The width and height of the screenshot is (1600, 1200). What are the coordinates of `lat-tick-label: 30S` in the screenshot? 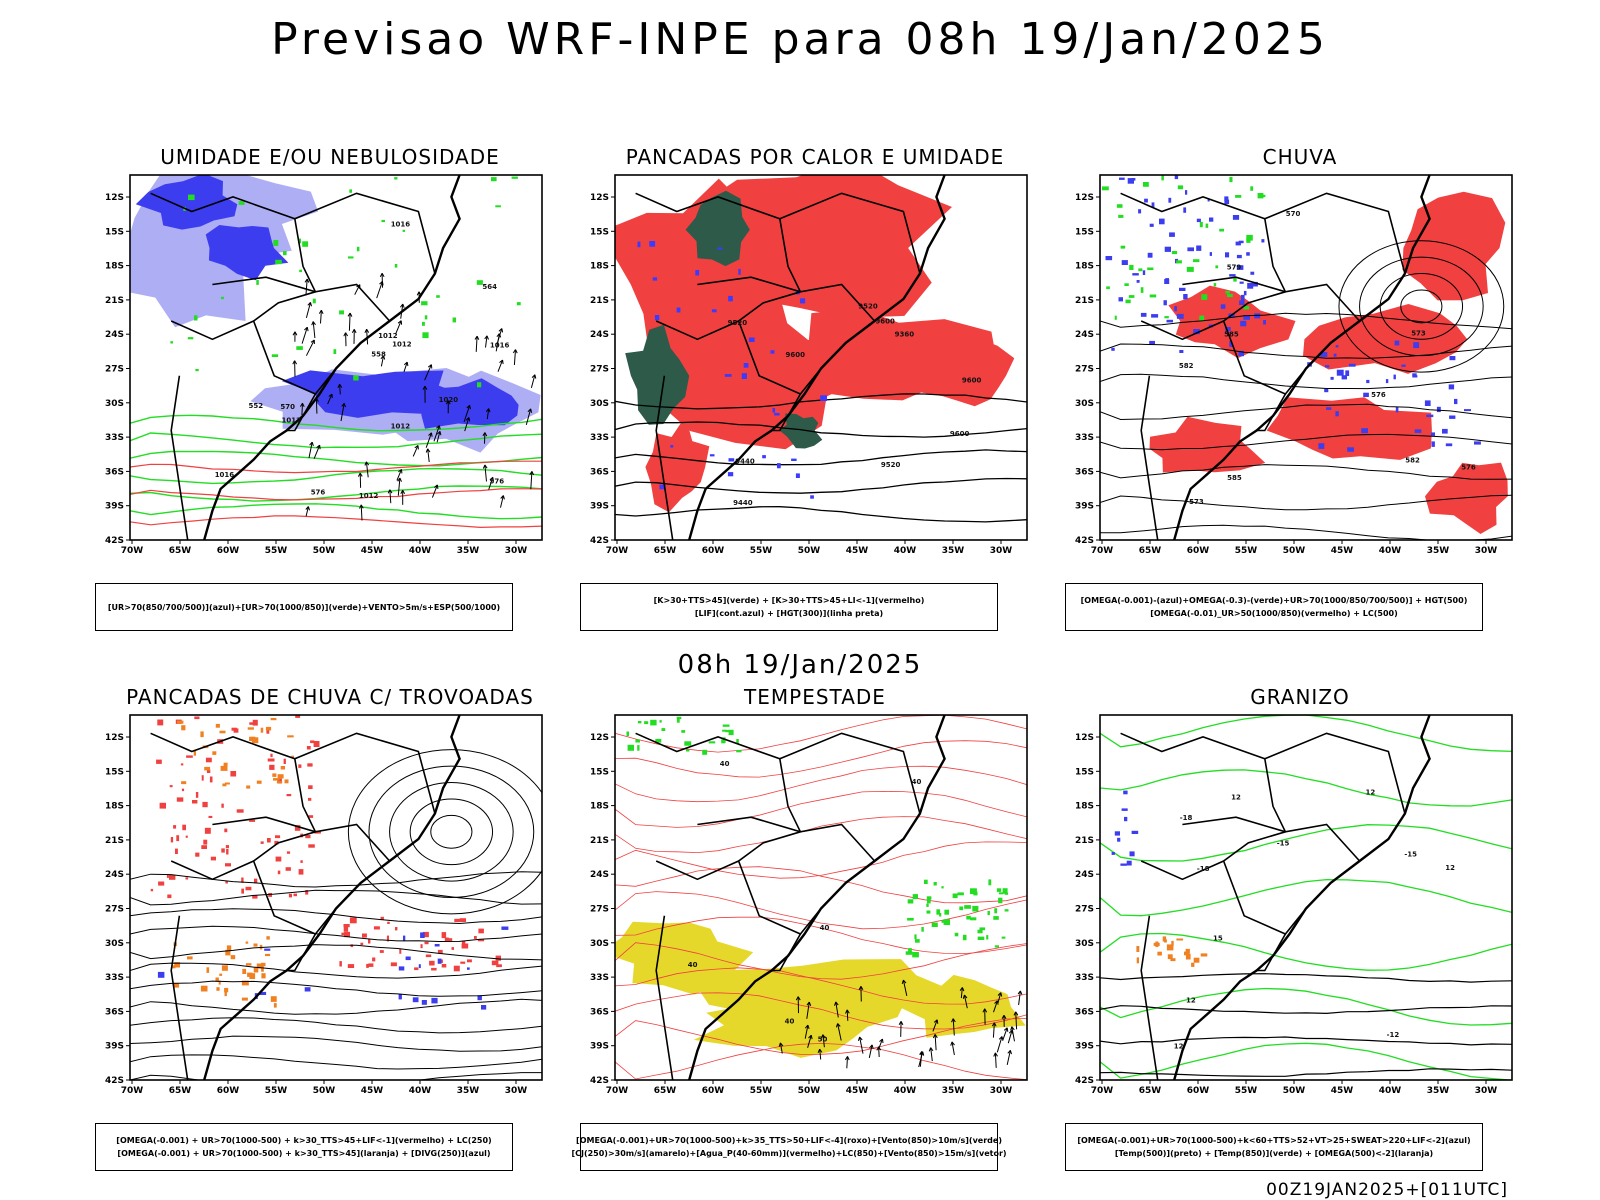 It's located at (1084, 944).